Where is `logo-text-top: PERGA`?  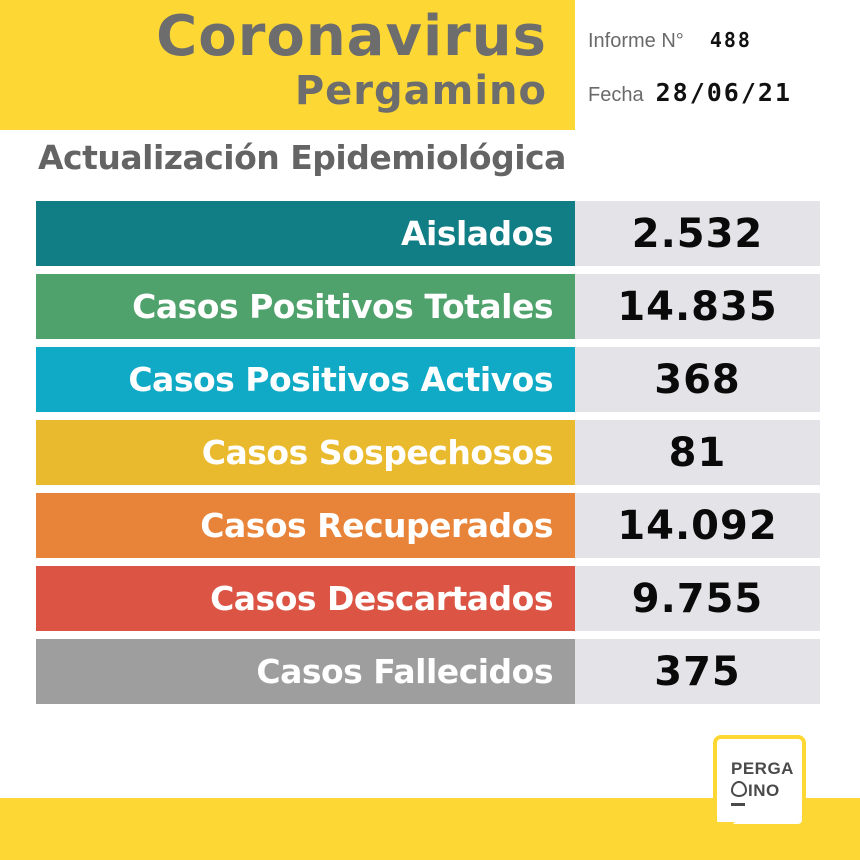 logo-text-top: PERGA is located at coordinates (762, 768).